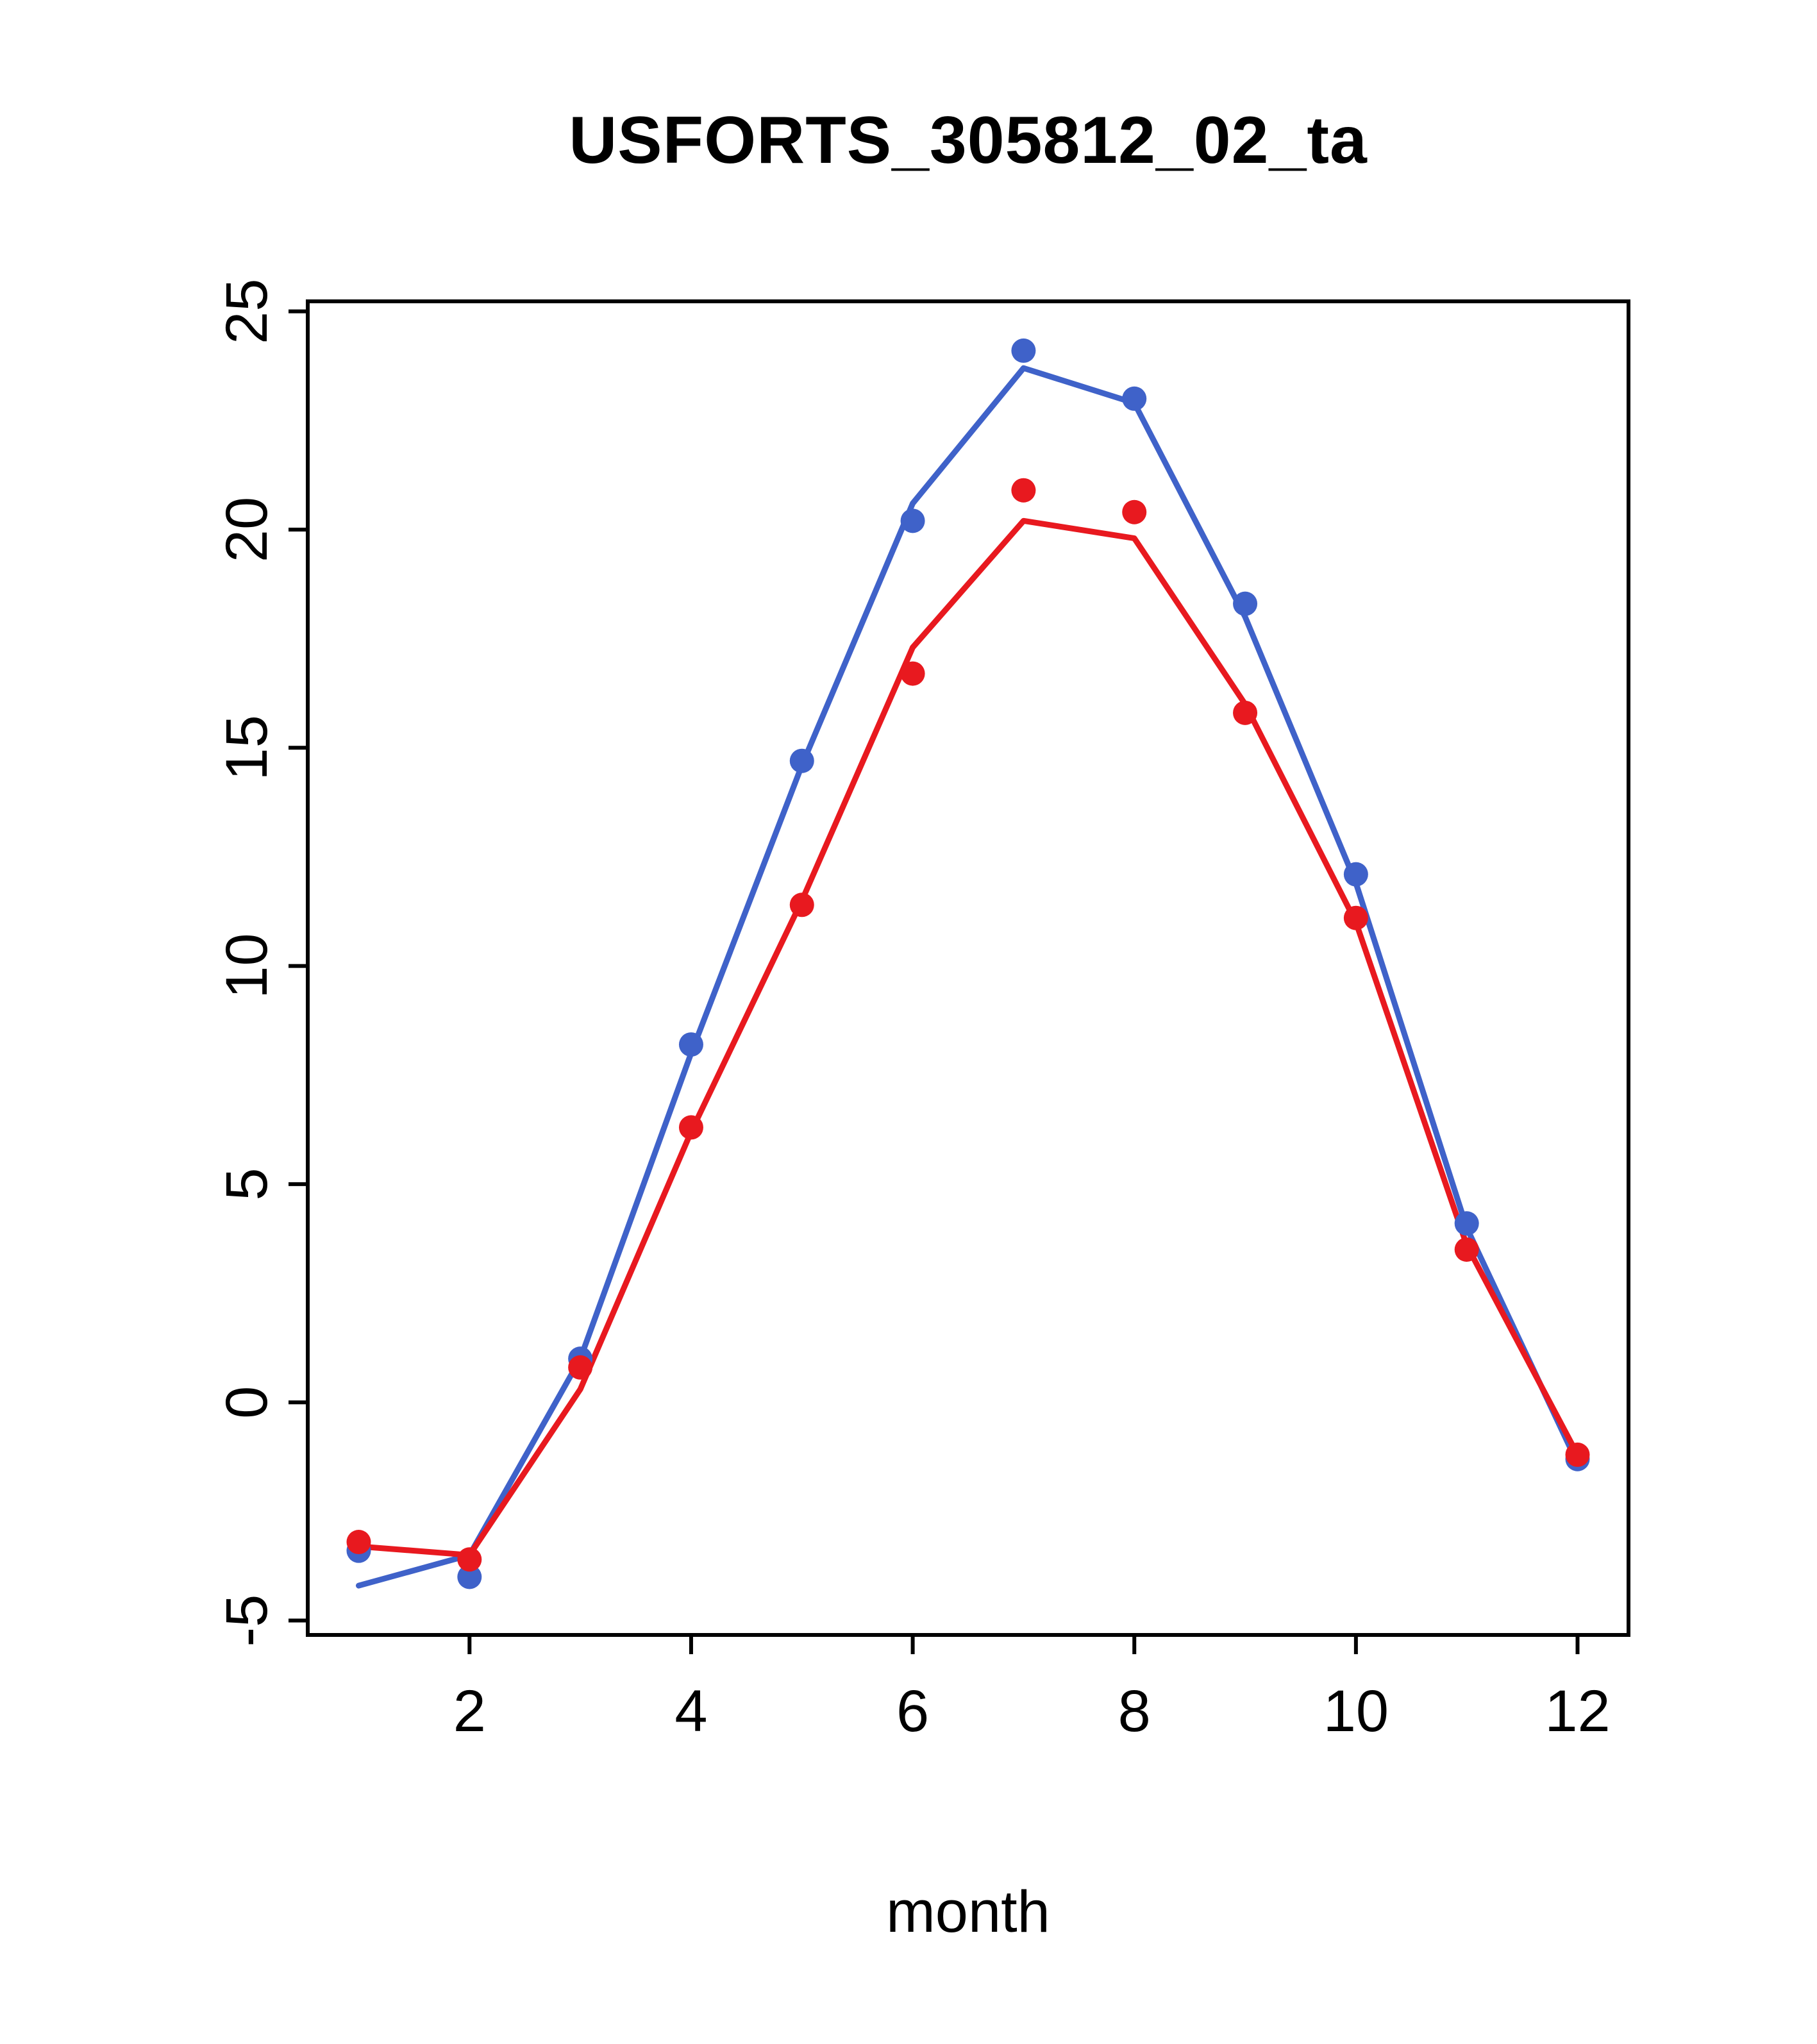 This screenshot has height=2044, width=1817. Describe the element at coordinates (1135, 1711) in the screenshot. I see `x-axis-tick-label: 8` at that location.